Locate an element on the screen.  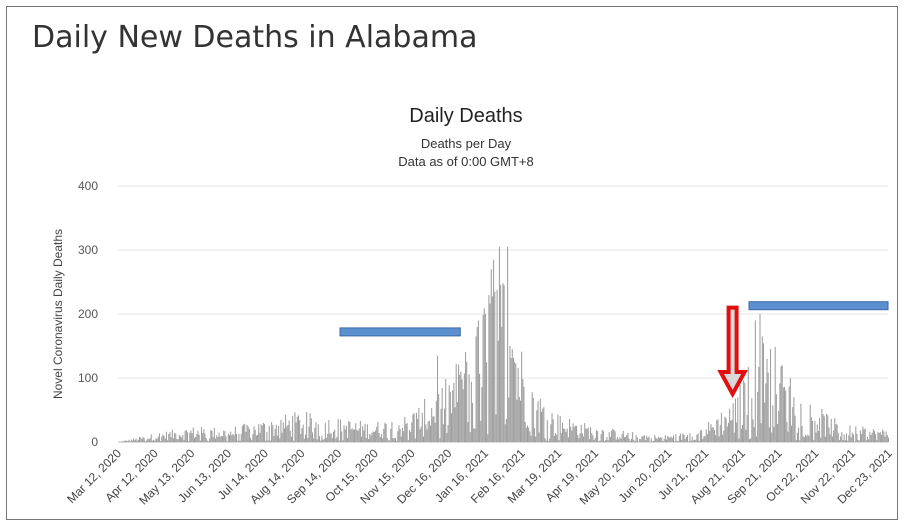
annotations is located at coordinates (614, 350).